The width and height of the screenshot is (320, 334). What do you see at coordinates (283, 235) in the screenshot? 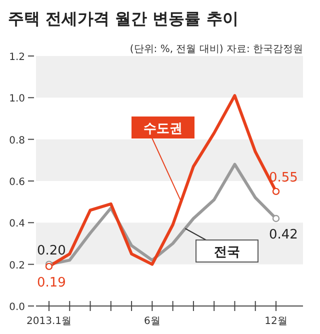
I see `data-label: 0.42` at bounding box center [283, 235].